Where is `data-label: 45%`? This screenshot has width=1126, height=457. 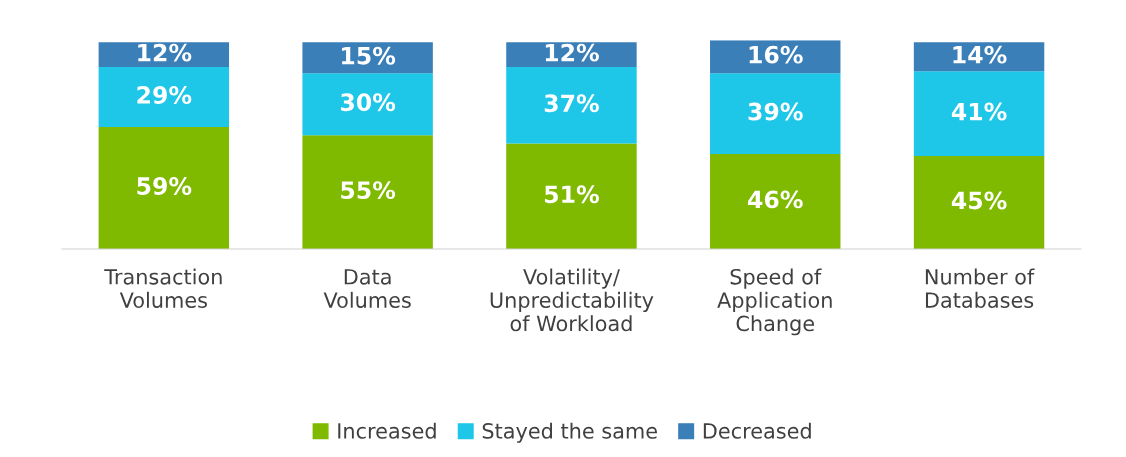 data-label: 45% is located at coordinates (979, 200).